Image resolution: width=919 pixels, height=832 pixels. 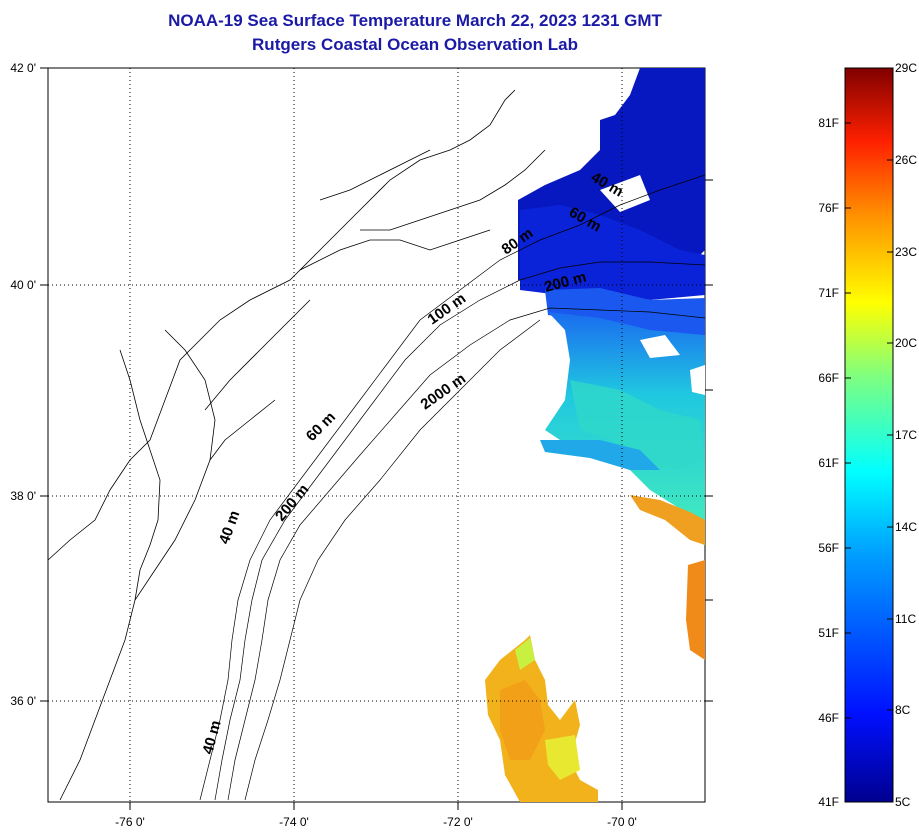 I want to click on colorbar-c-label: 17C, so click(x=906, y=435).